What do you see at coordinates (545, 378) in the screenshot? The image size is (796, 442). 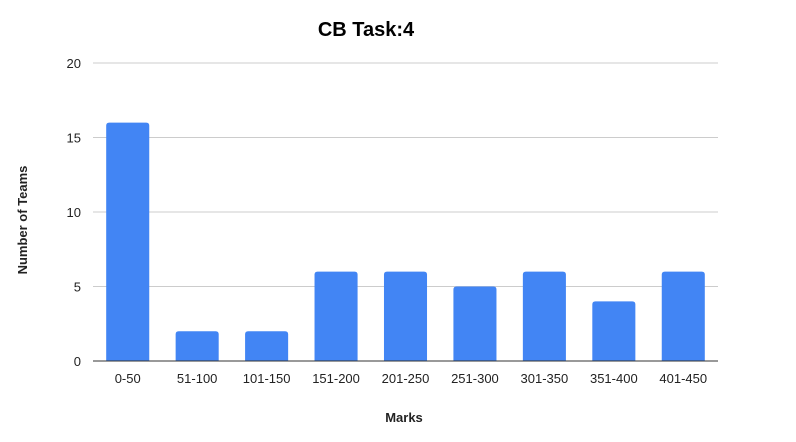 I see `x-tick-label: 301-350` at bounding box center [545, 378].